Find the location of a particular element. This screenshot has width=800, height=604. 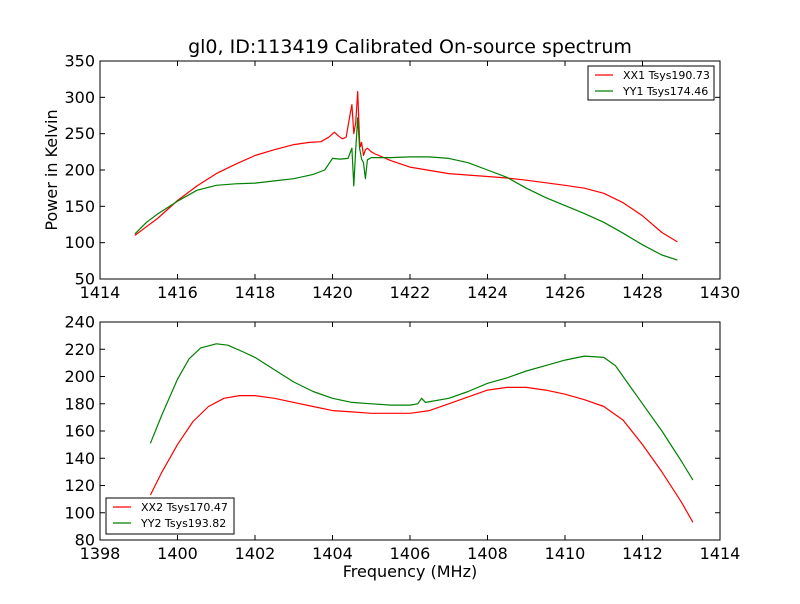

x-tick-label: 1424 is located at coordinates (487, 292).